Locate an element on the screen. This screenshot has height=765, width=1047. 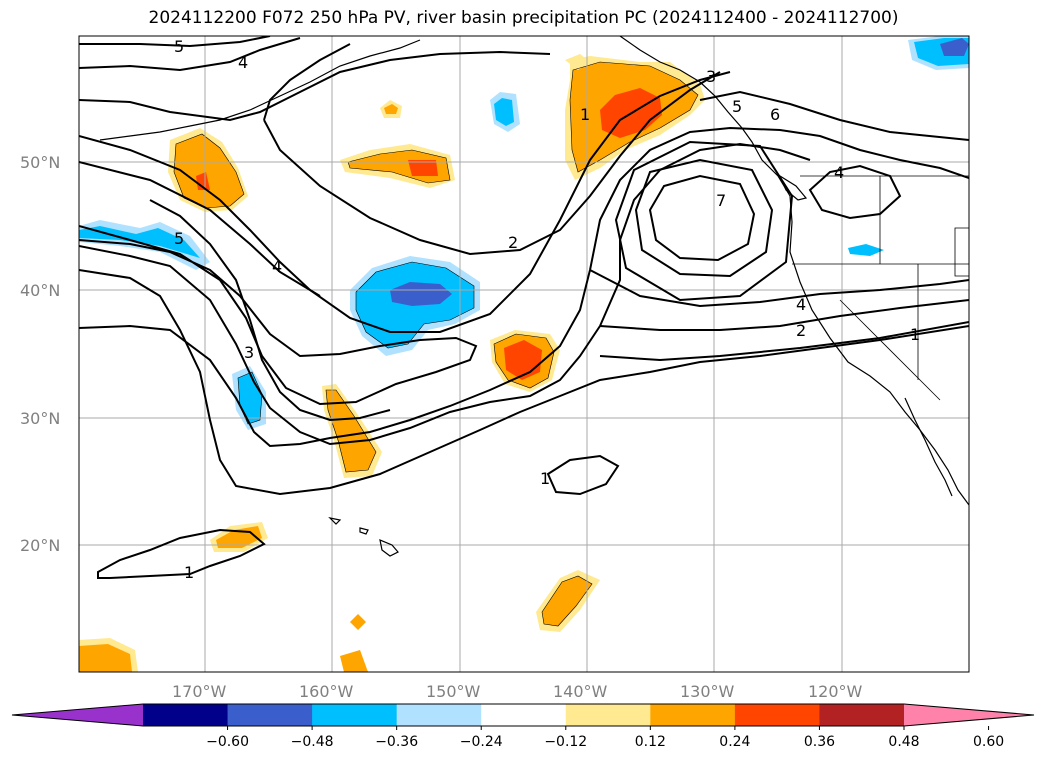
pv-contour-5-north is located at coordinates (175, 42).